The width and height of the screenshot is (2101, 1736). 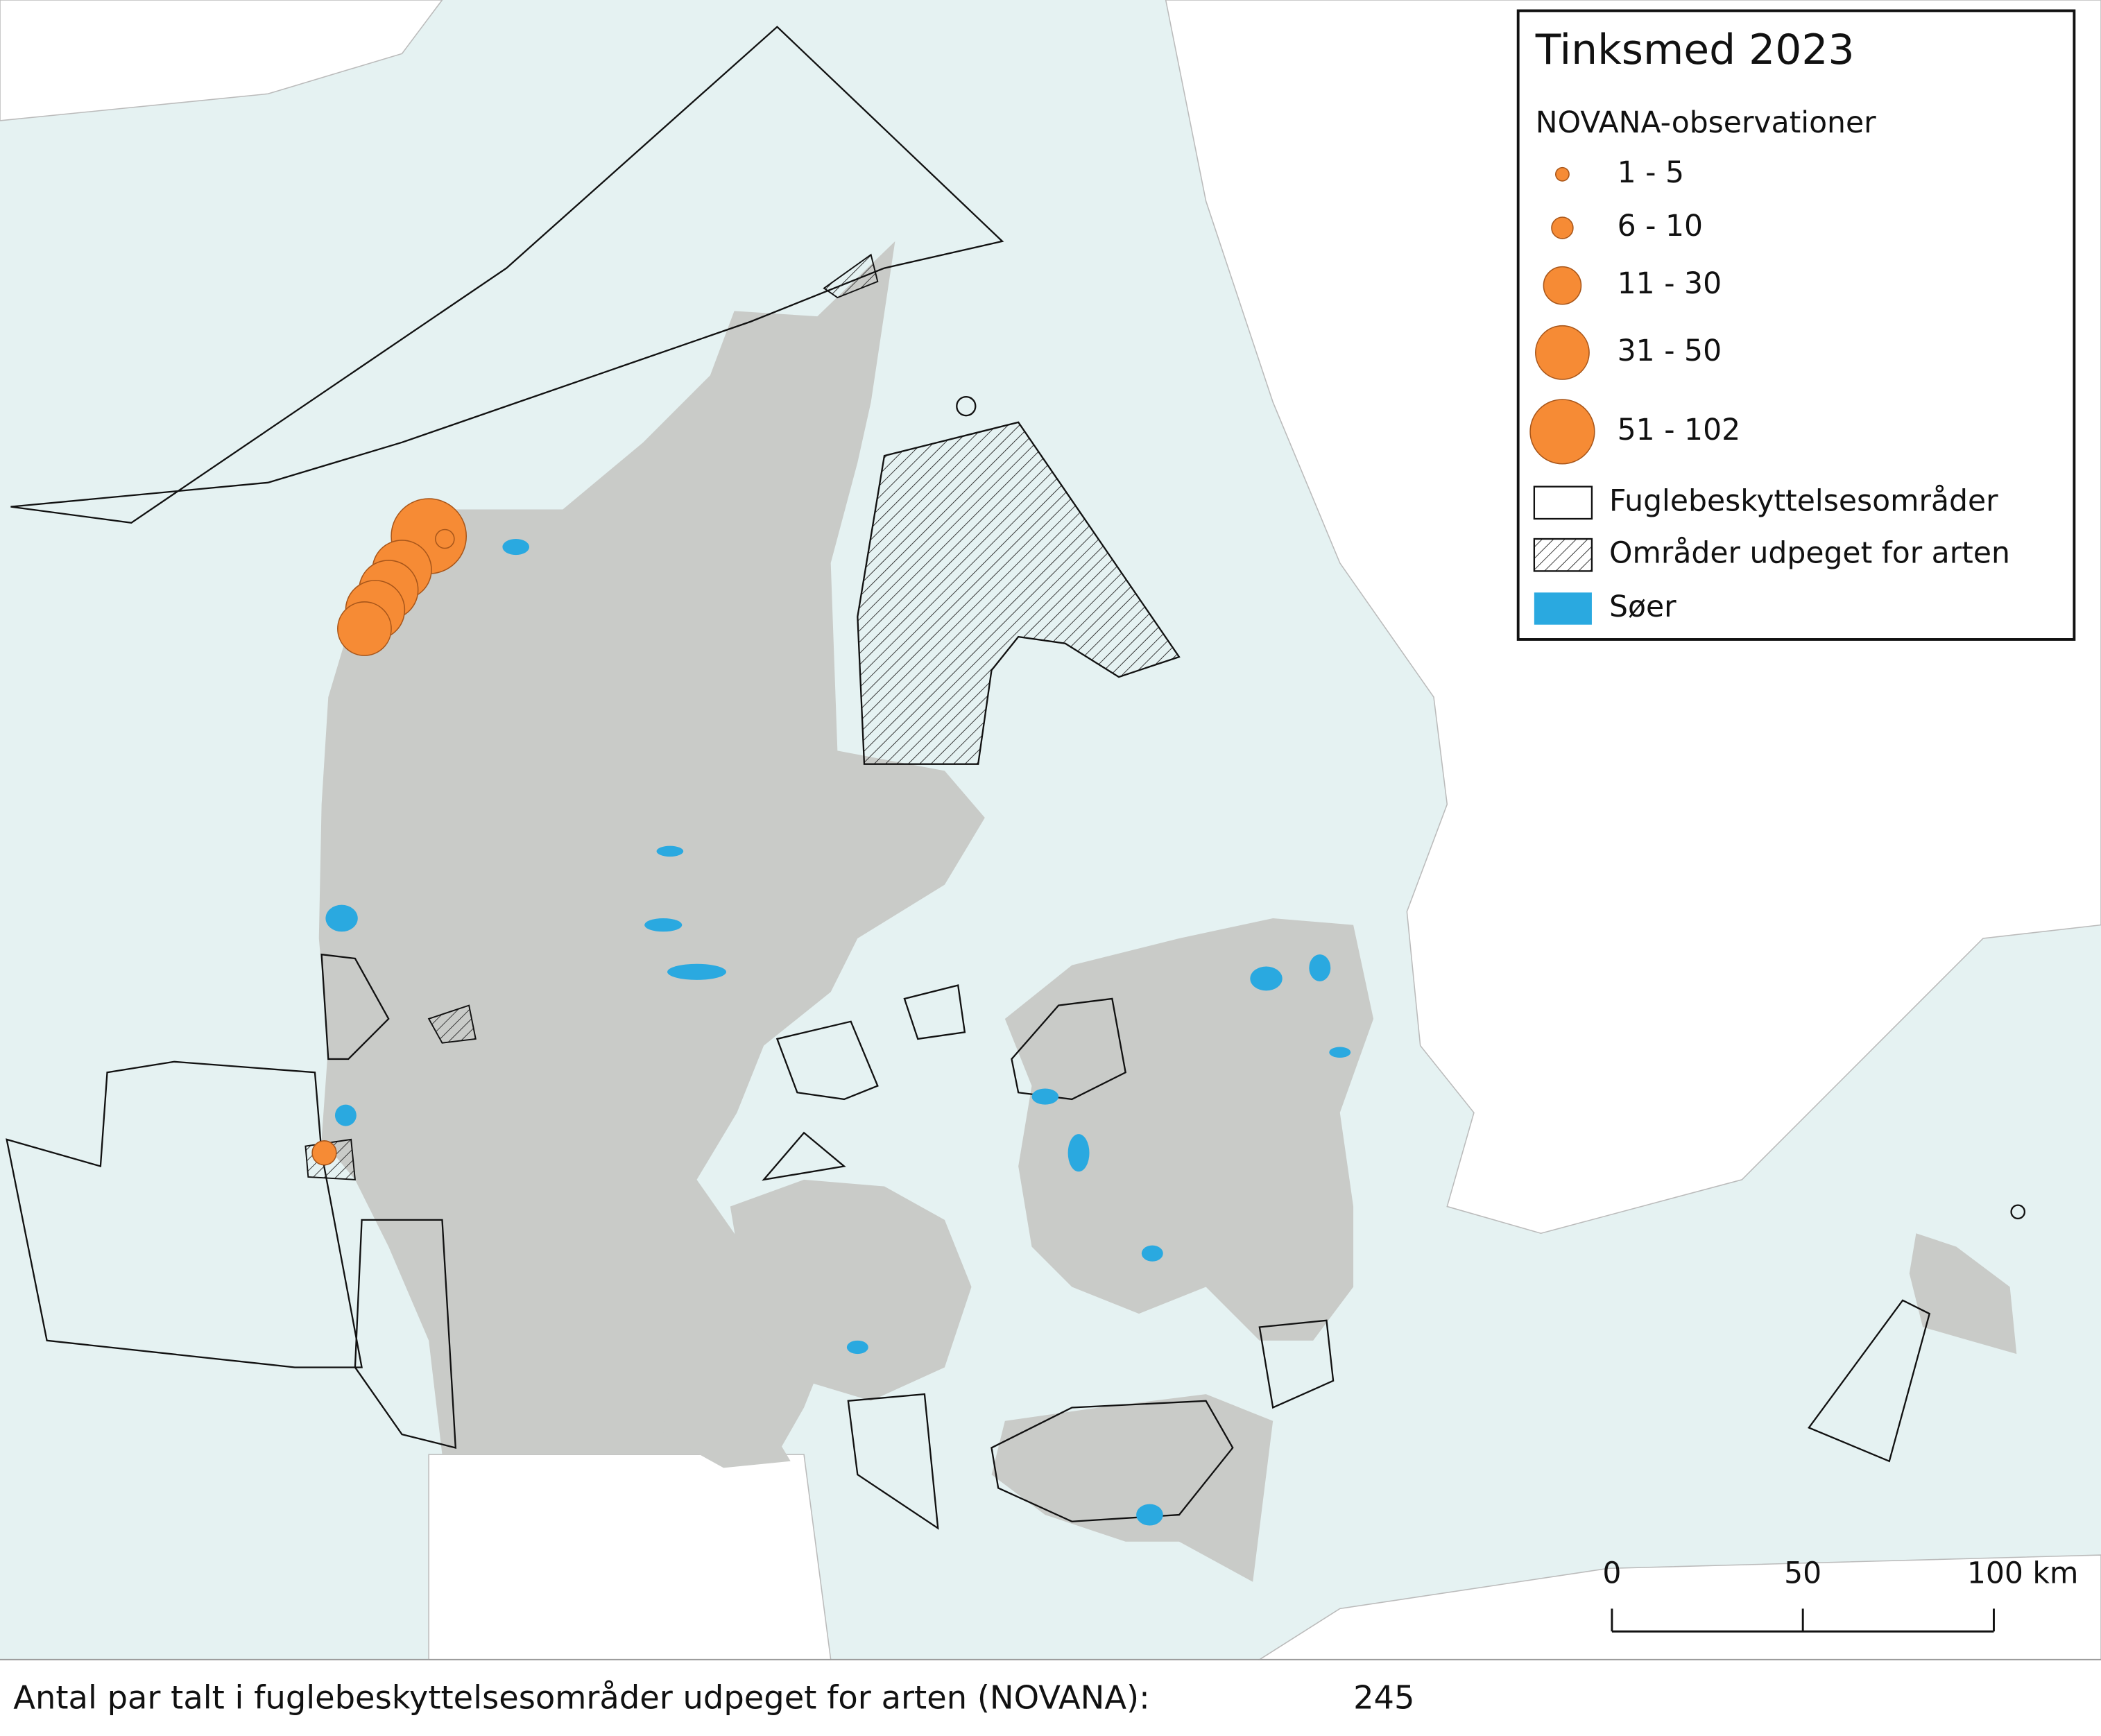 What do you see at coordinates (1679, 430) in the screenshot?
I see `legend-label: 51 - 102` at bounding box center [1679, 430].